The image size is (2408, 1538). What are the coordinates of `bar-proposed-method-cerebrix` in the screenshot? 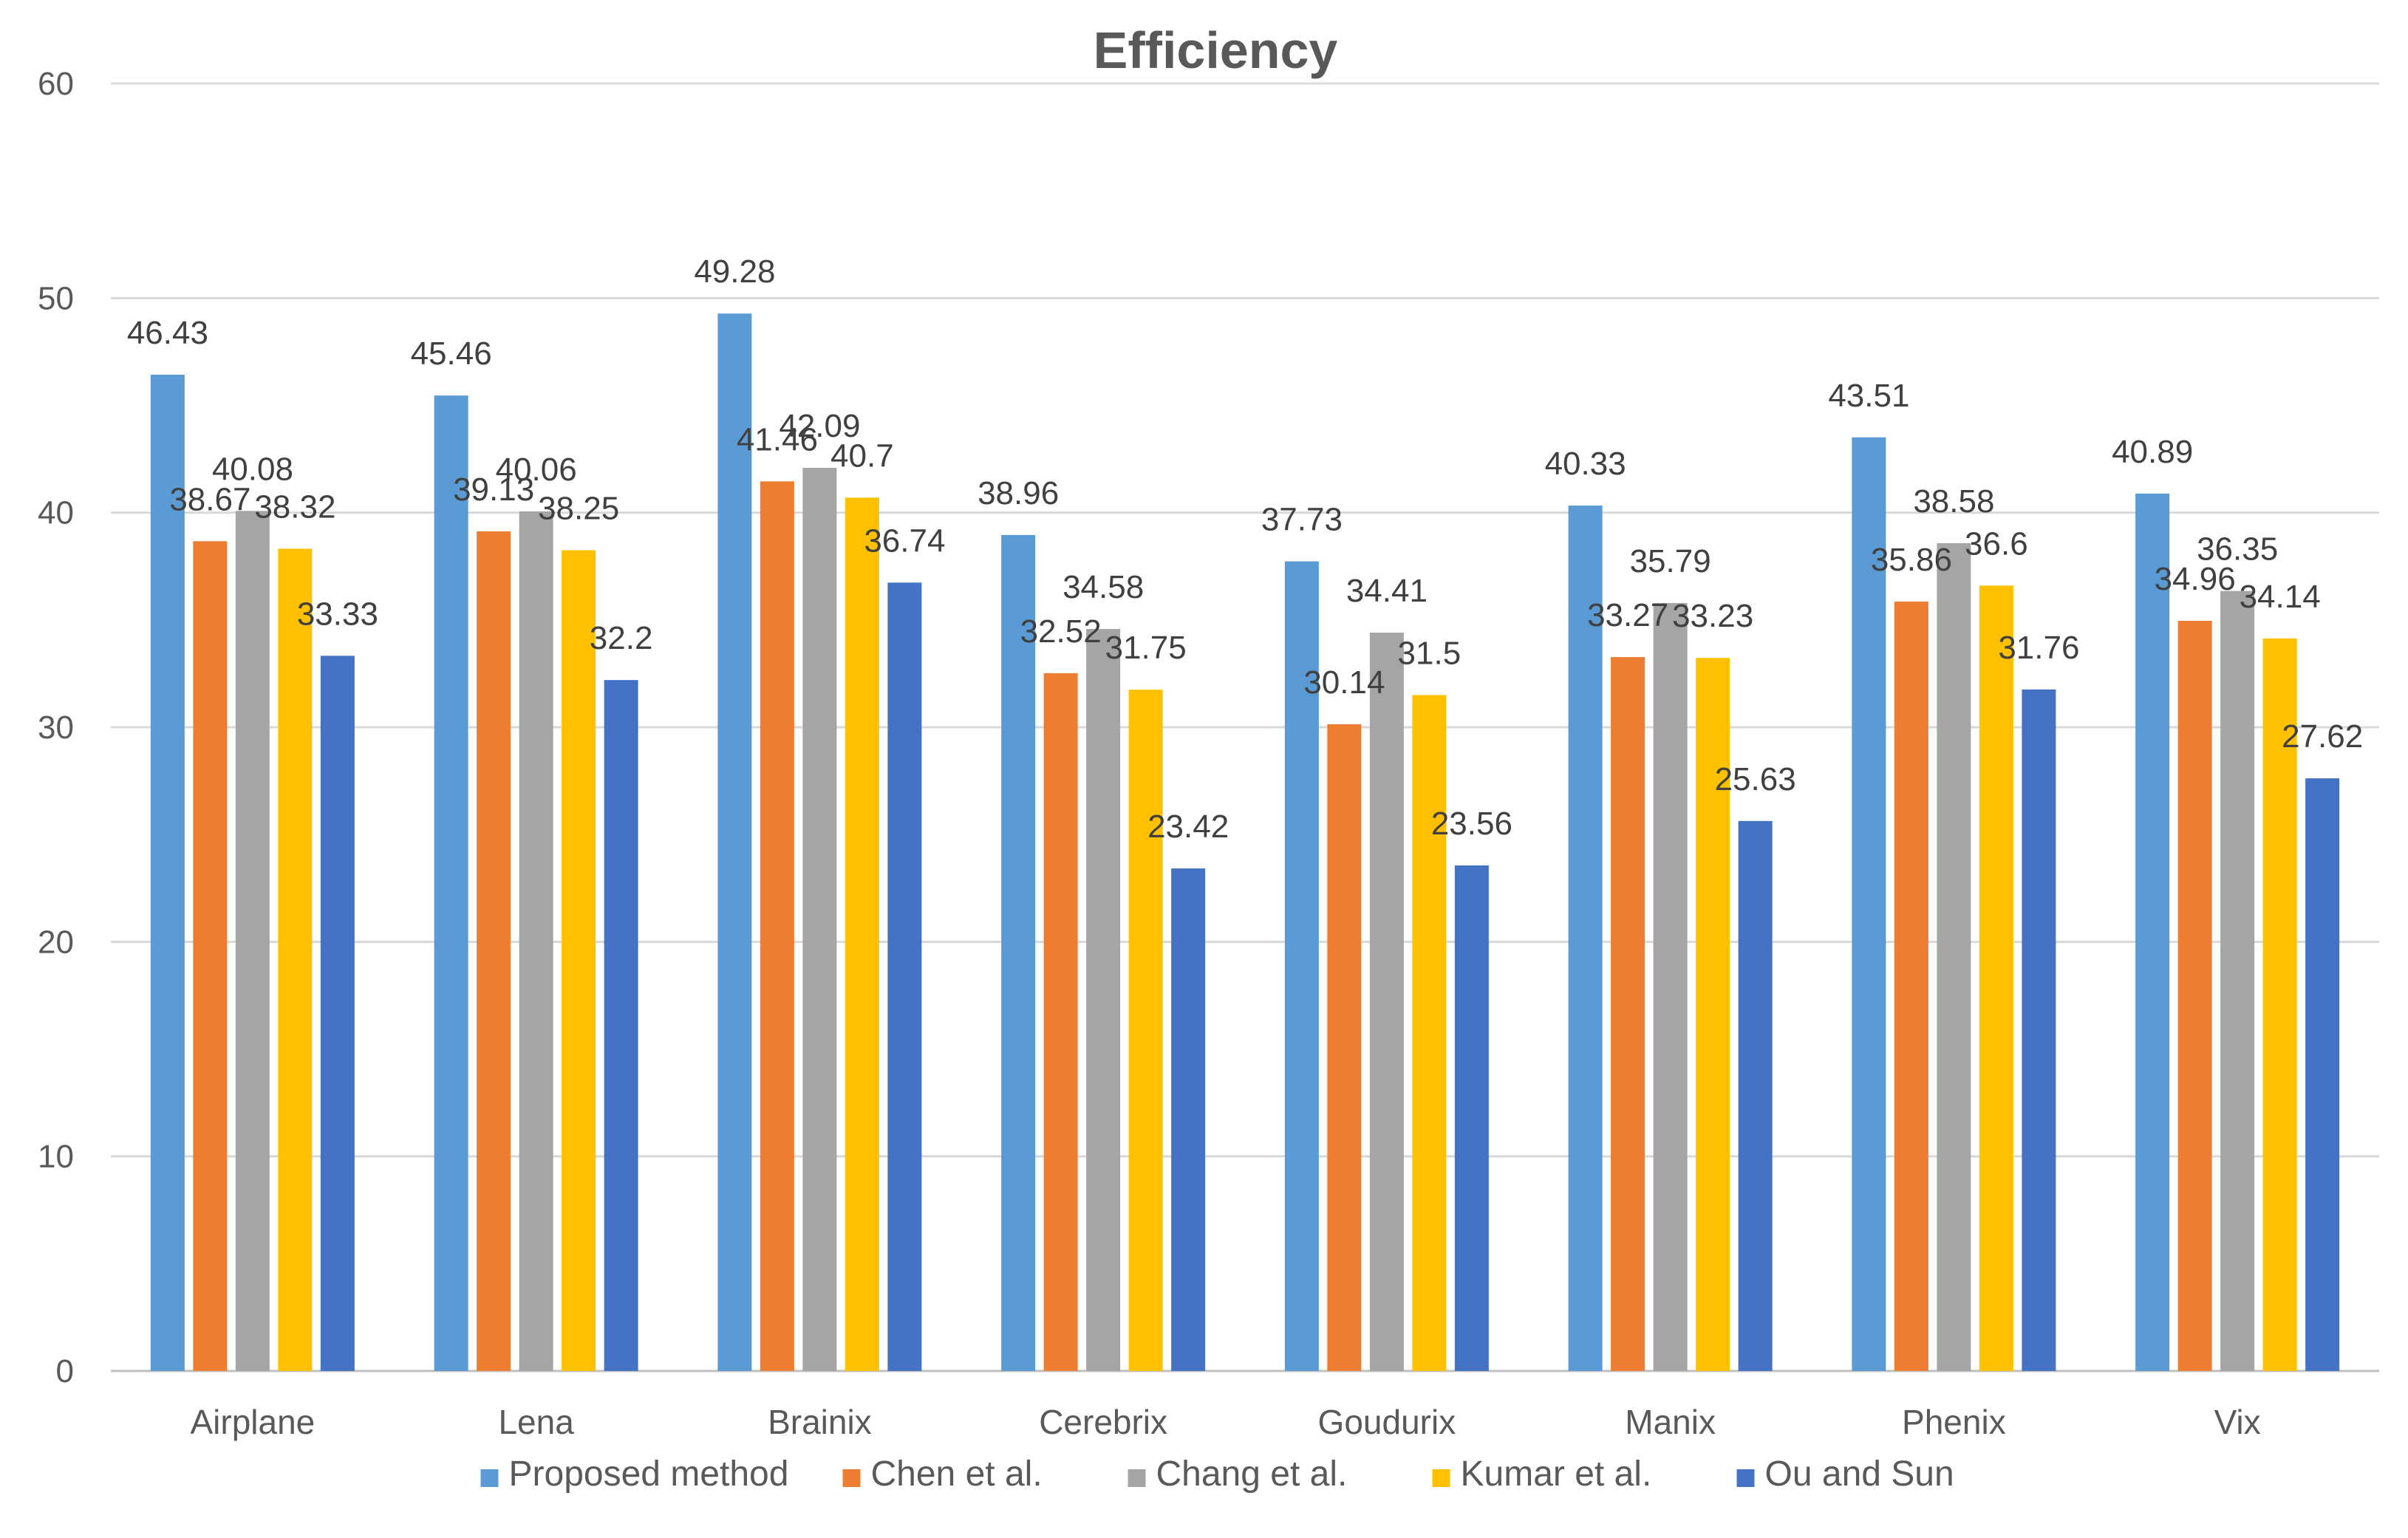 It's located at (1018, 953).